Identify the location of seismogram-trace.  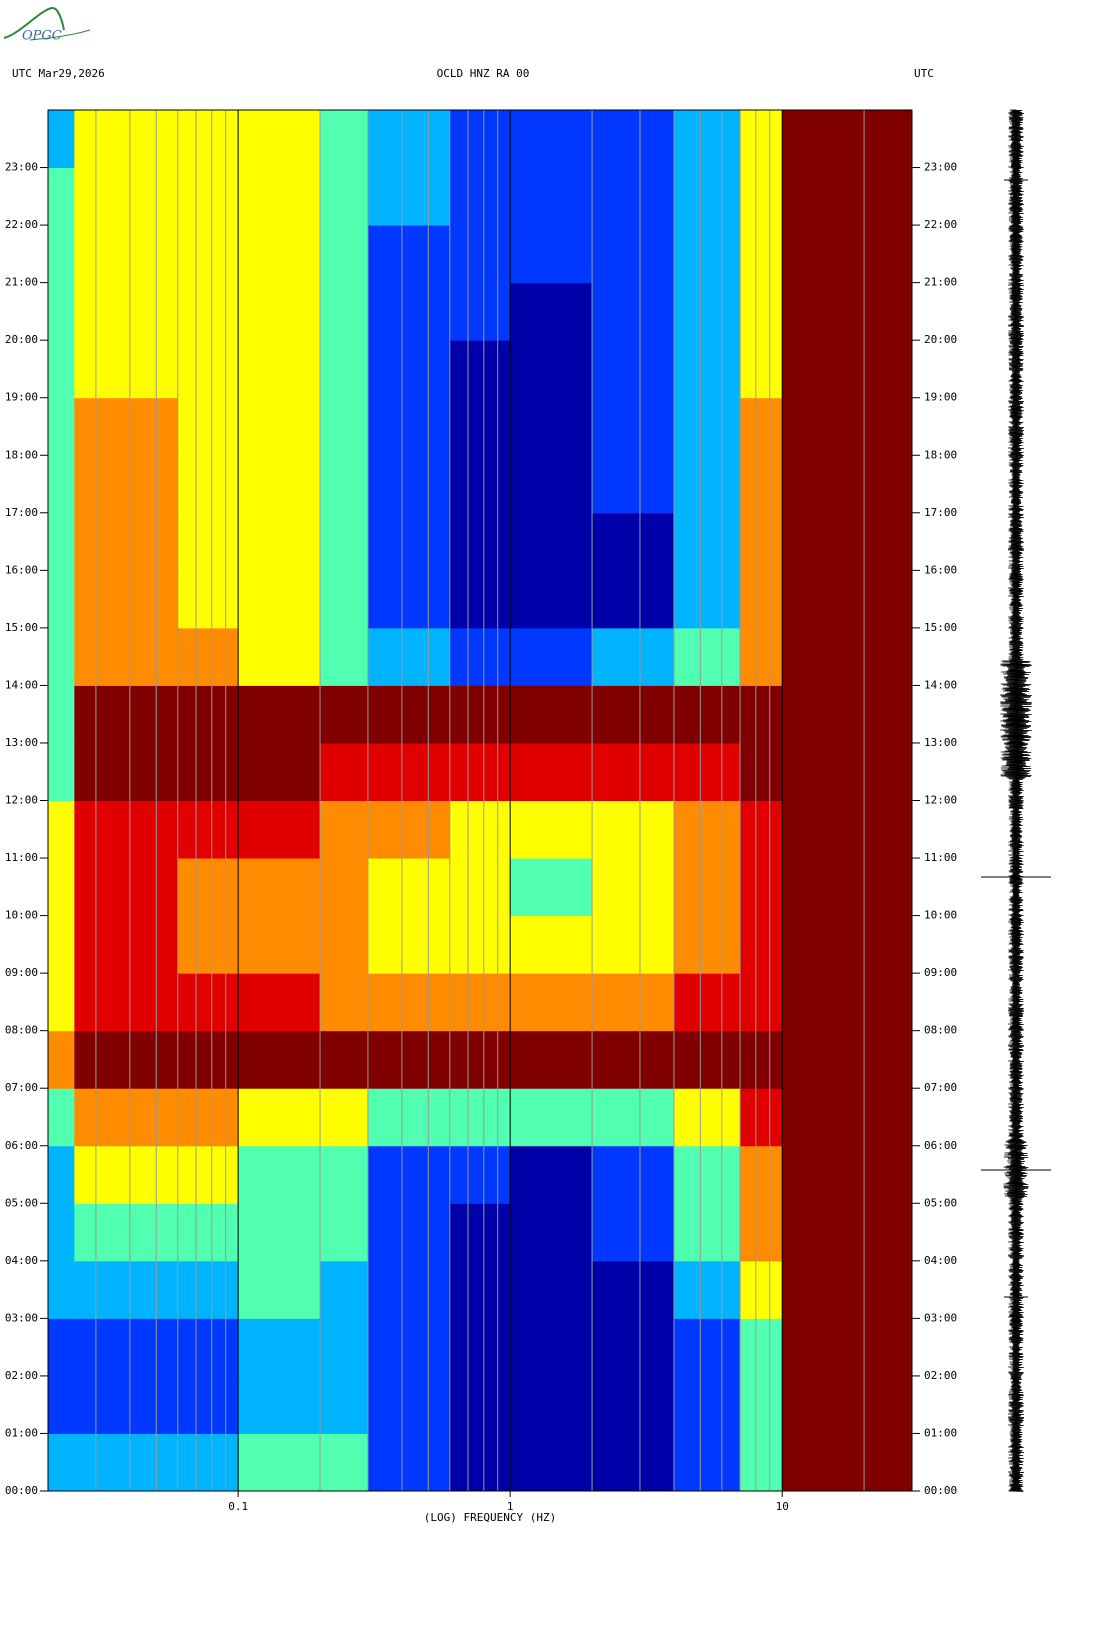
(1016, 800).